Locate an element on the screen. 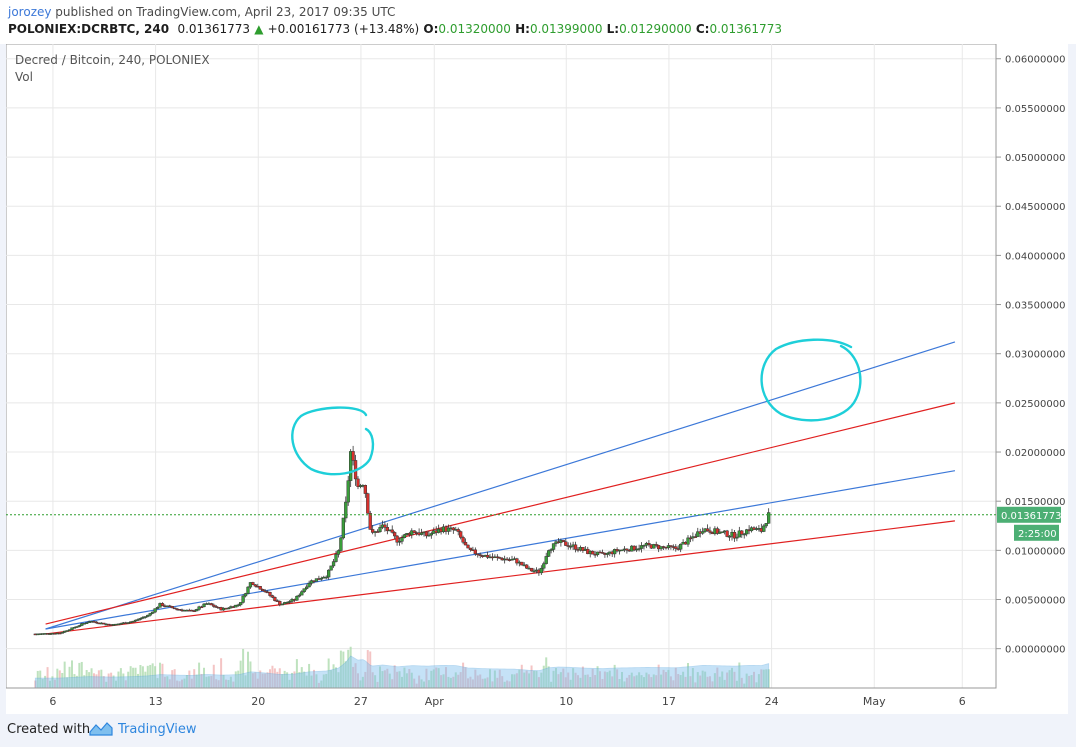 Image resolution: width=1076 pixels, height=747 pixels. x-tick-label: 13 is located at coordinates (156, 701).